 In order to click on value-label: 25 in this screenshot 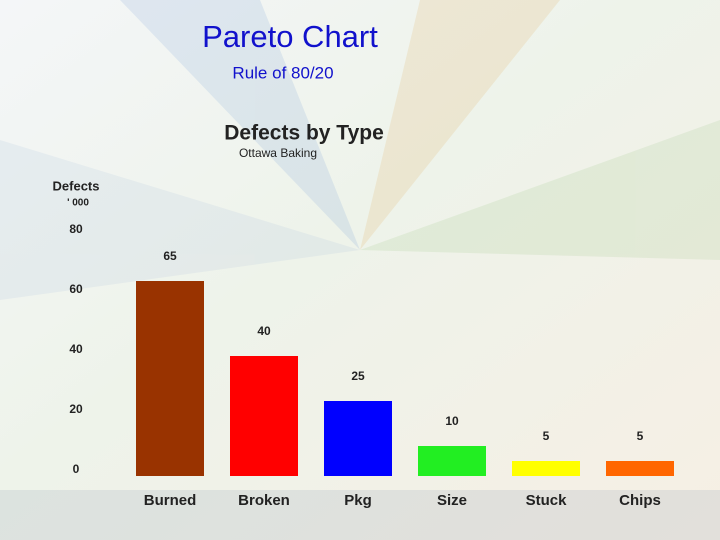, I will do `click(358, 376)`.